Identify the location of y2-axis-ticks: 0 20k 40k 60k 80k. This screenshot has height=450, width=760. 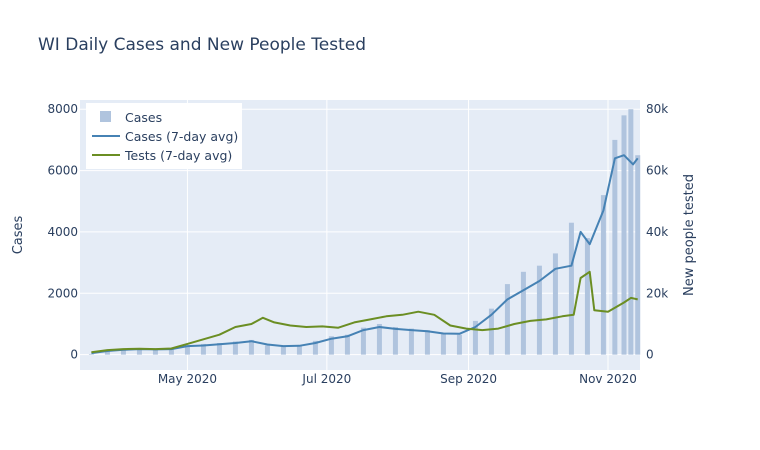
(657, 231).